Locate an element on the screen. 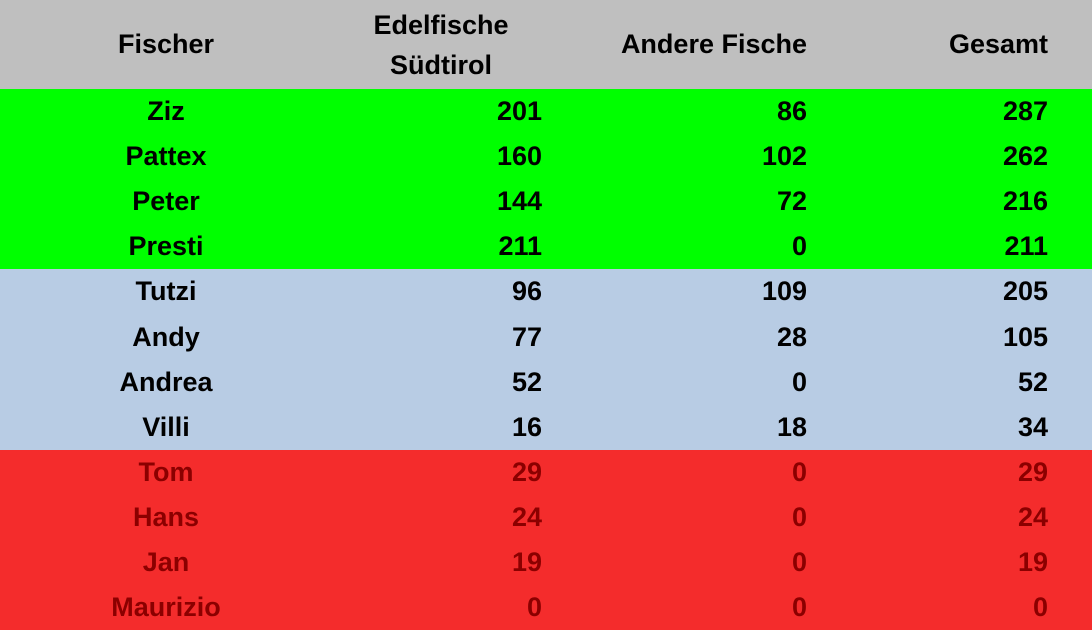 This screenshot has height=630, width=1092. cell-andere-fische: 72 is located at coordinates (791, 201).